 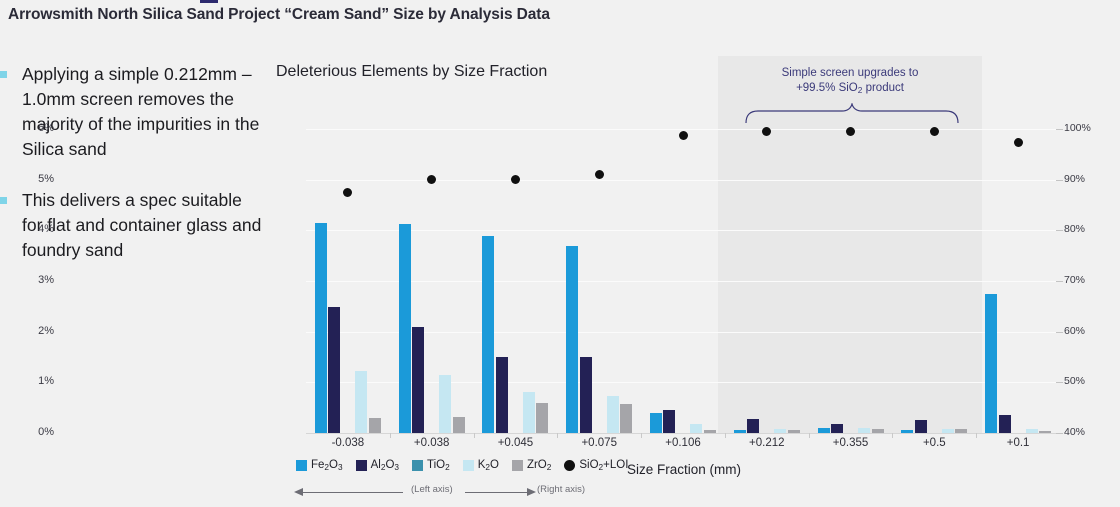 What do you see at coordinates (46, 128) in the screenshot?
I see `y-axis-left-tick: 6%` at bounding box center [46, 128].